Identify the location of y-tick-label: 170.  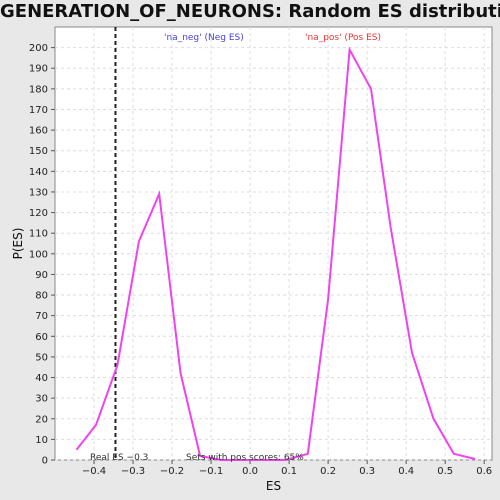
(38, 110).